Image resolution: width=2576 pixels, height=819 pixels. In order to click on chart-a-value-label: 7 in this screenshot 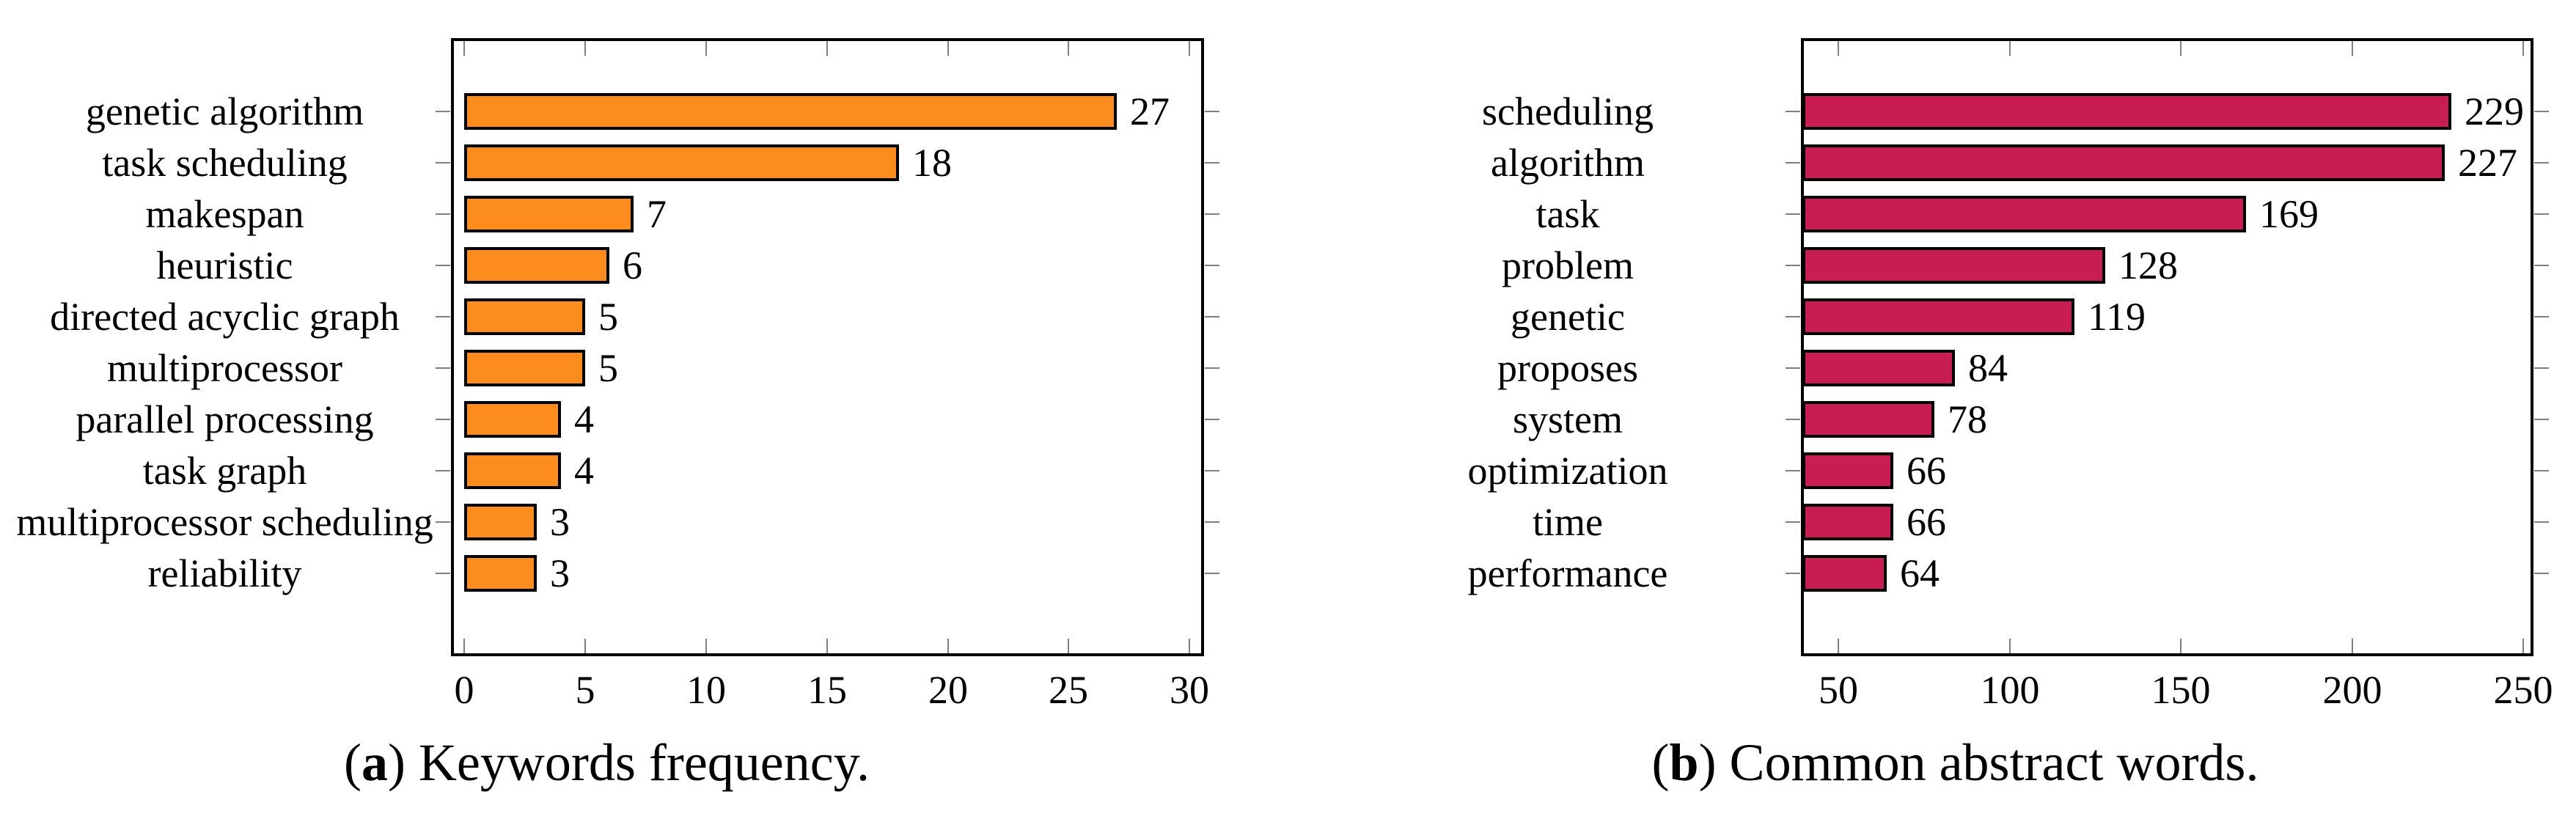, I will do `click(657, 214)`.